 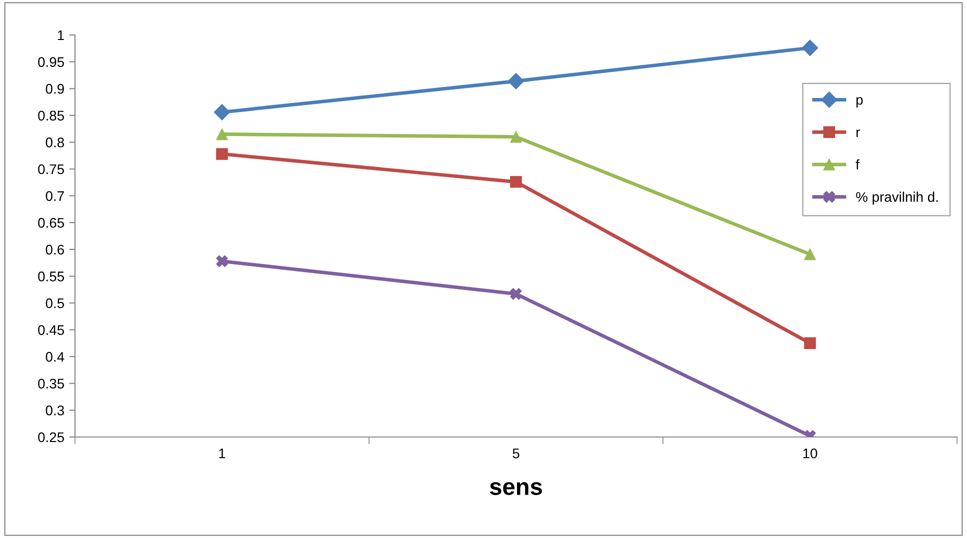 What do you see at coordinates (61, 35) in the screenshot?
I see `y-tick-label: 1` at bounding box center [61, 35].